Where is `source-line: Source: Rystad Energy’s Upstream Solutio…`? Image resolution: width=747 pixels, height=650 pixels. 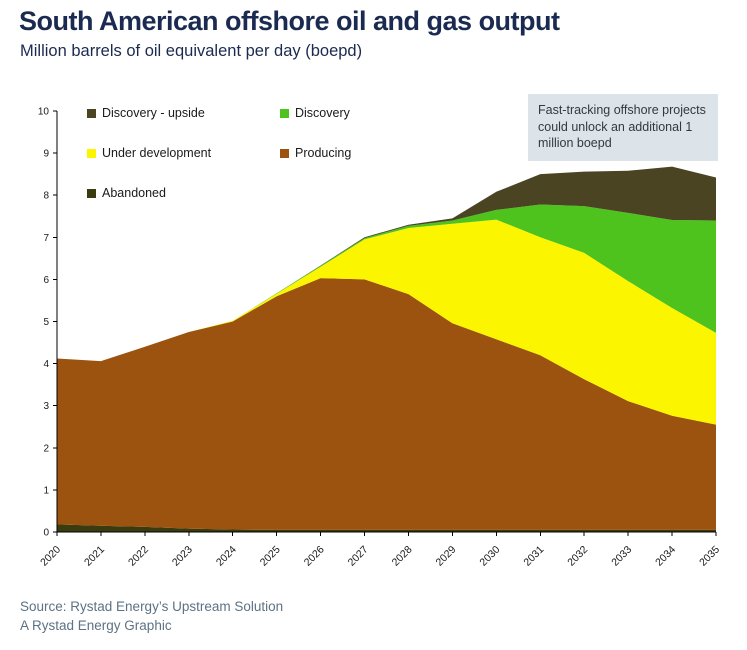
source-line: Source: Rystad Energy’s Upstream Solutio… is located at coordinates (152, 606).